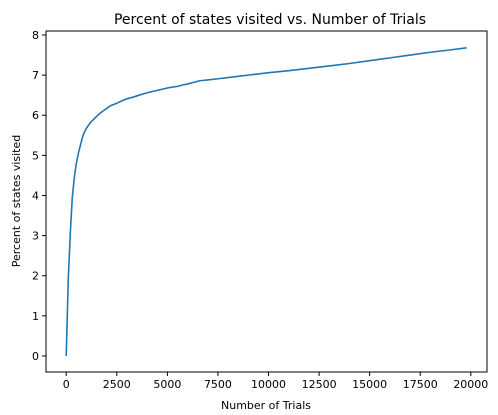  I want to click on y-tick-label: 6, so click(35, 115).